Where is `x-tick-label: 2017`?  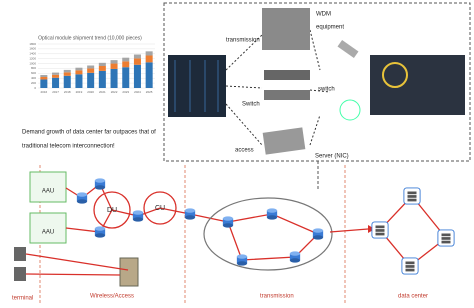 x-tick-label: 2017 is located at coordinates (55, 92).